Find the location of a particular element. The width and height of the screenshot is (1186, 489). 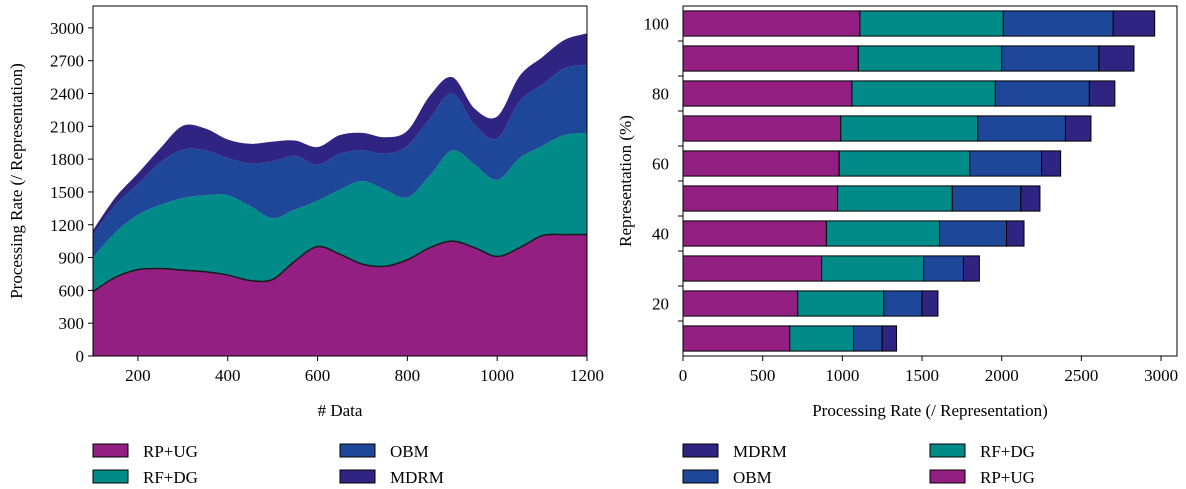

y-tick-label: 3000 is located at coordinates (67, 28).